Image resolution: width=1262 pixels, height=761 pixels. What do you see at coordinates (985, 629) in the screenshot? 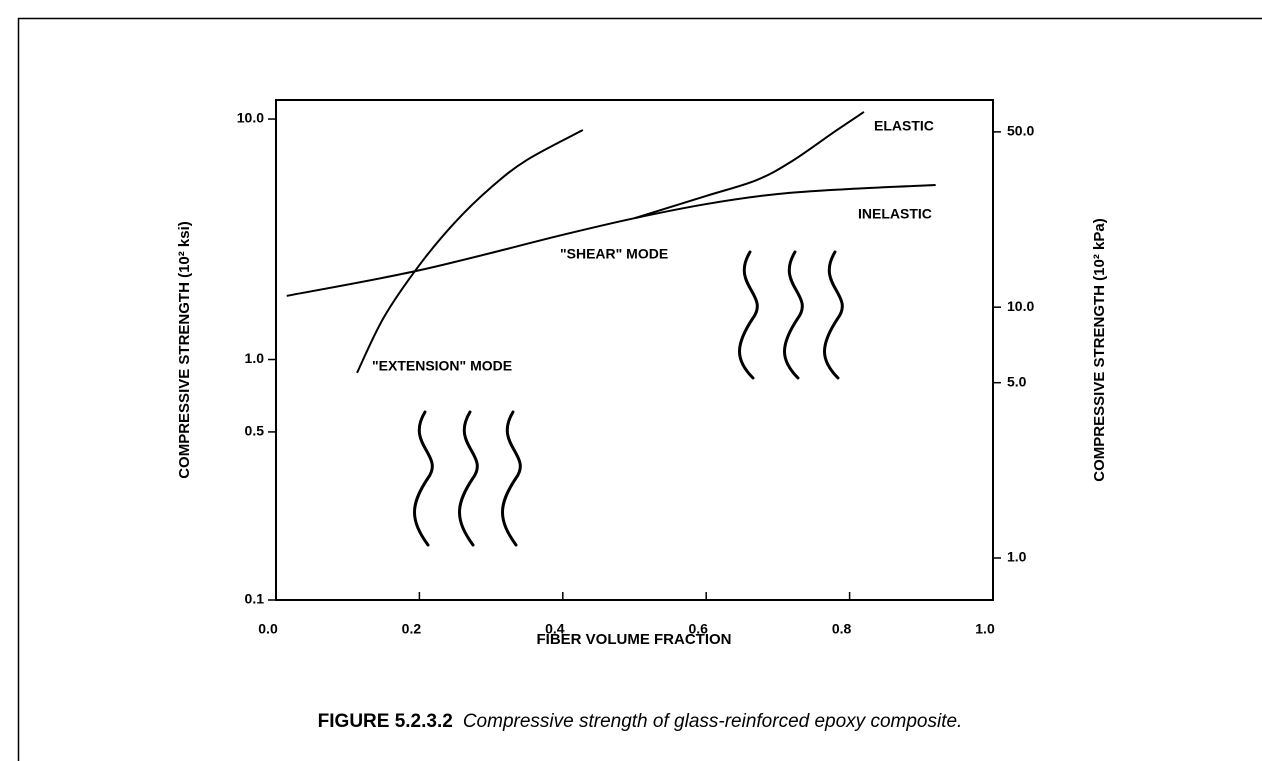
I see `x-tick-label: 1.0` at bounding box center [985, 629].